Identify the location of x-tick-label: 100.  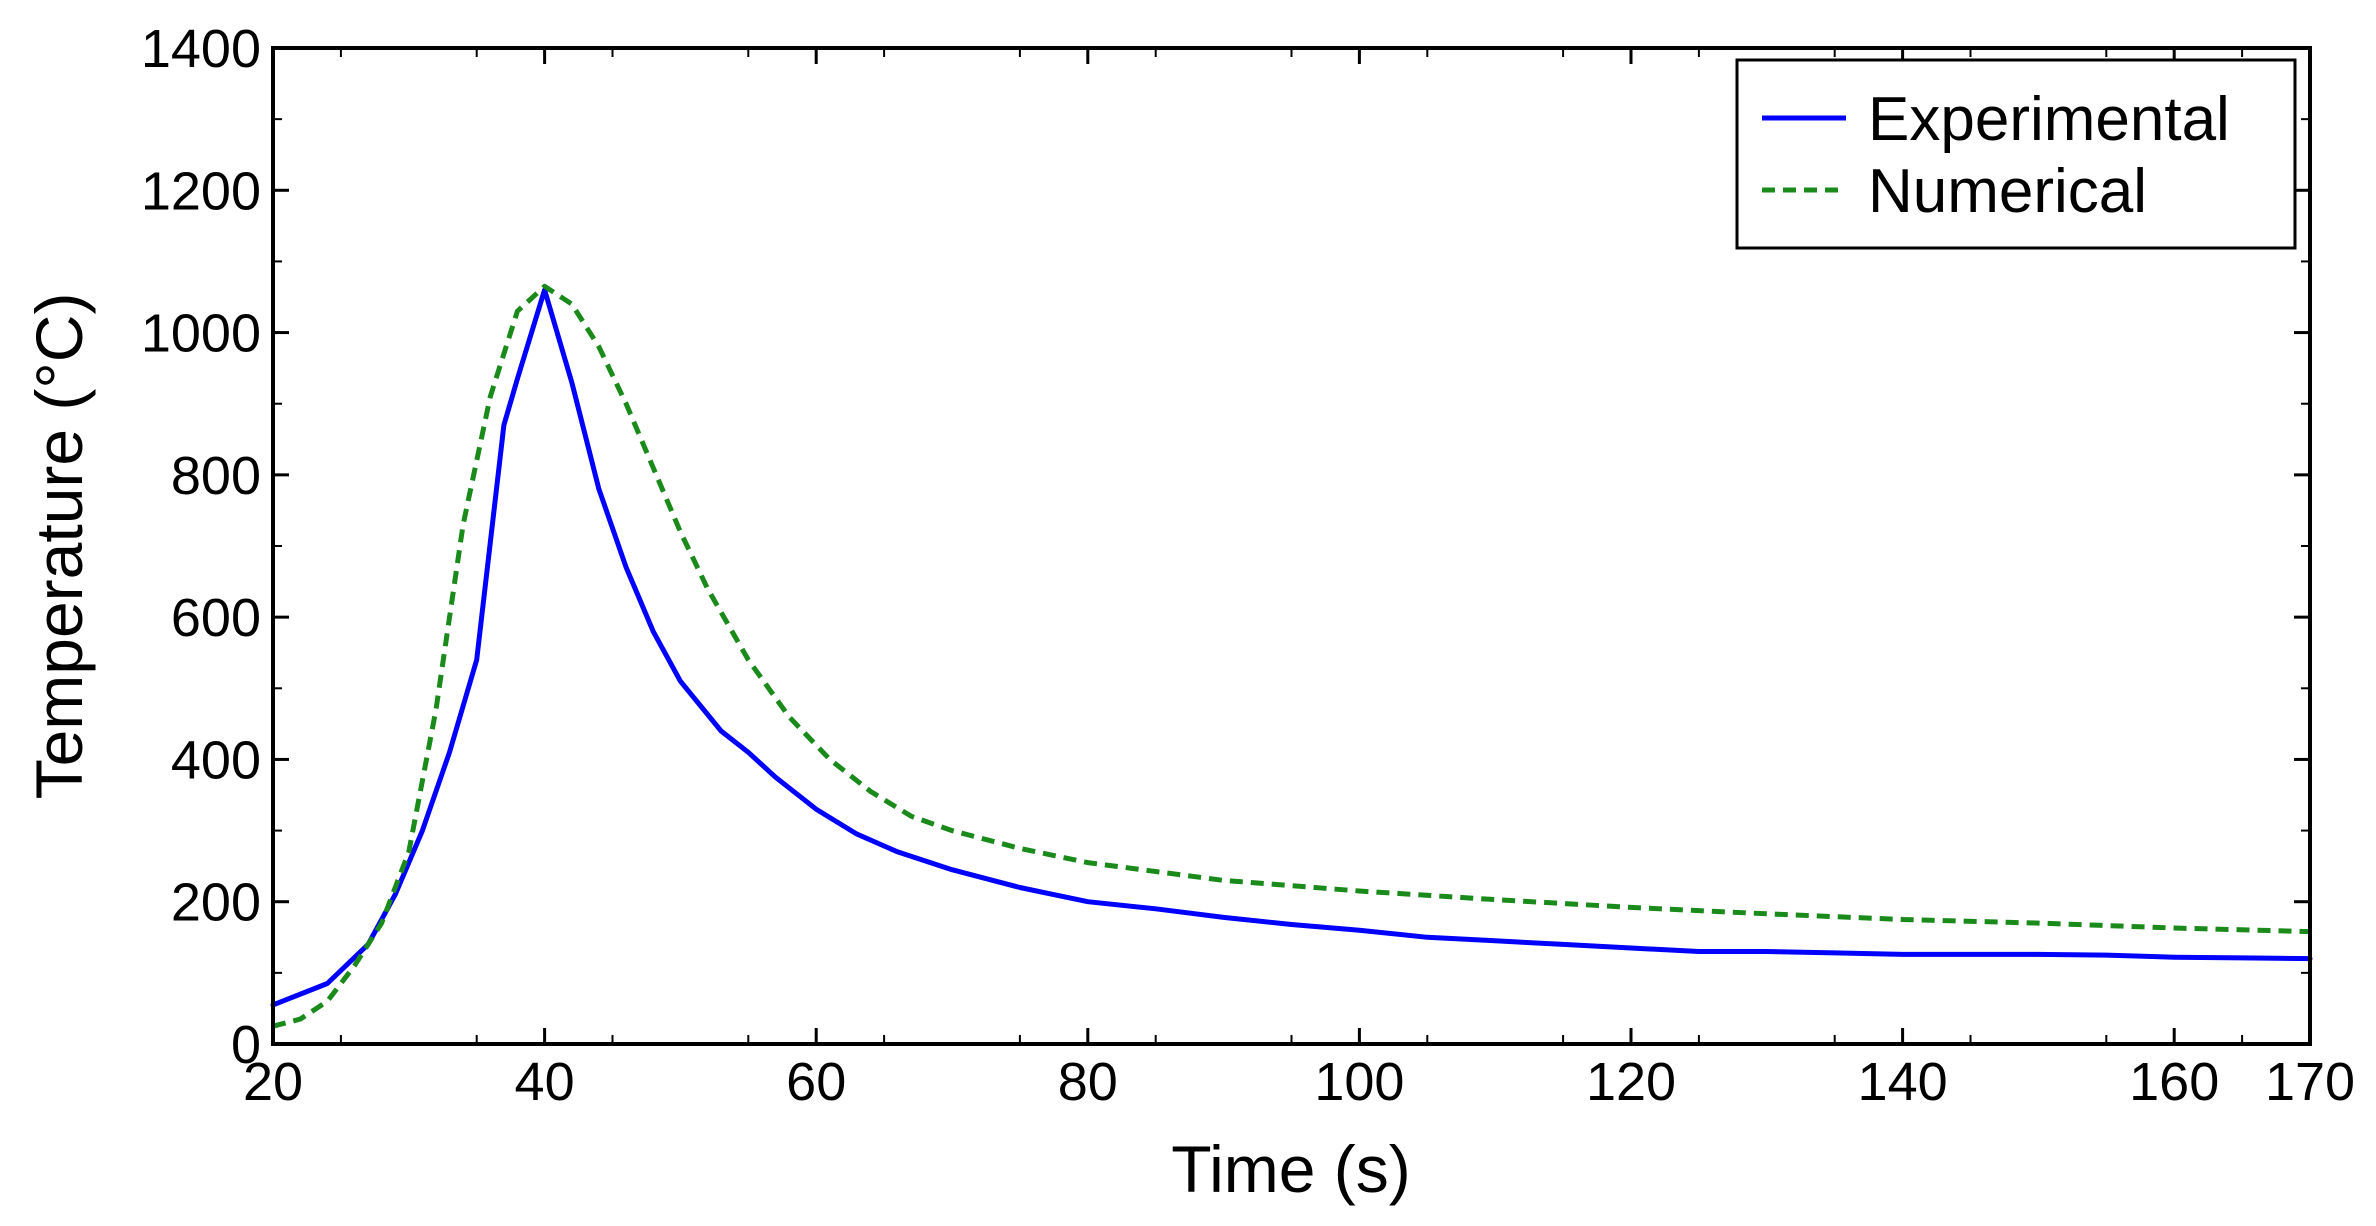
(1359, 1082).